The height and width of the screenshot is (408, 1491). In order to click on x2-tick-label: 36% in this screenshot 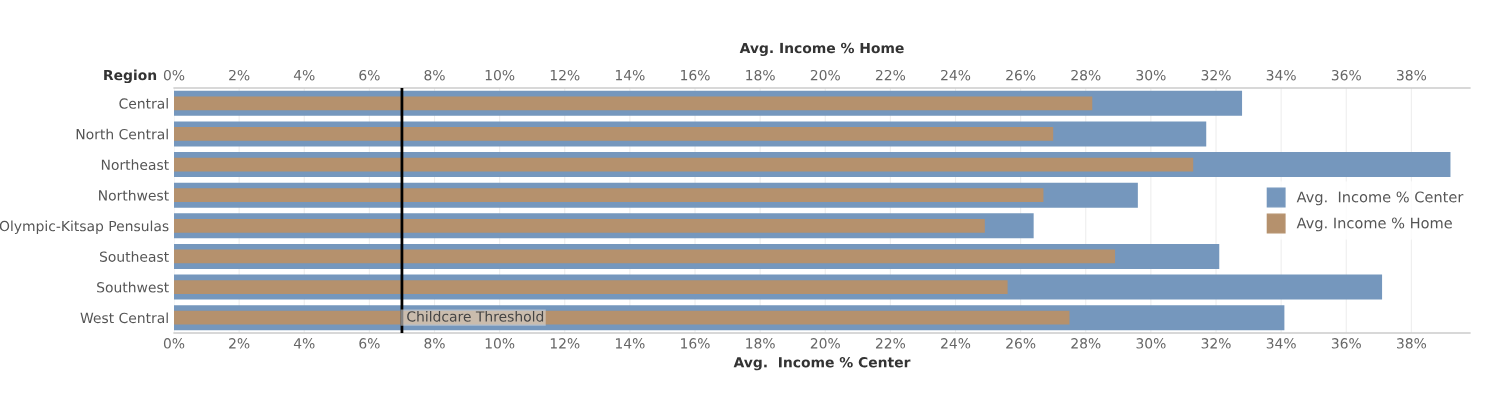, I will do `click(1346, 75)`.